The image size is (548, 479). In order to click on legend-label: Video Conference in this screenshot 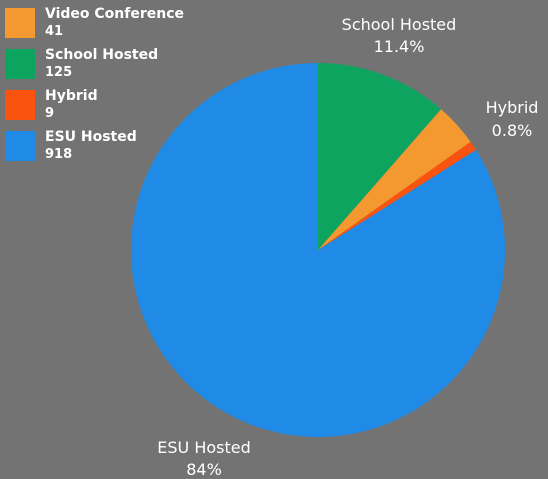, I will do `click(115, 14)`.